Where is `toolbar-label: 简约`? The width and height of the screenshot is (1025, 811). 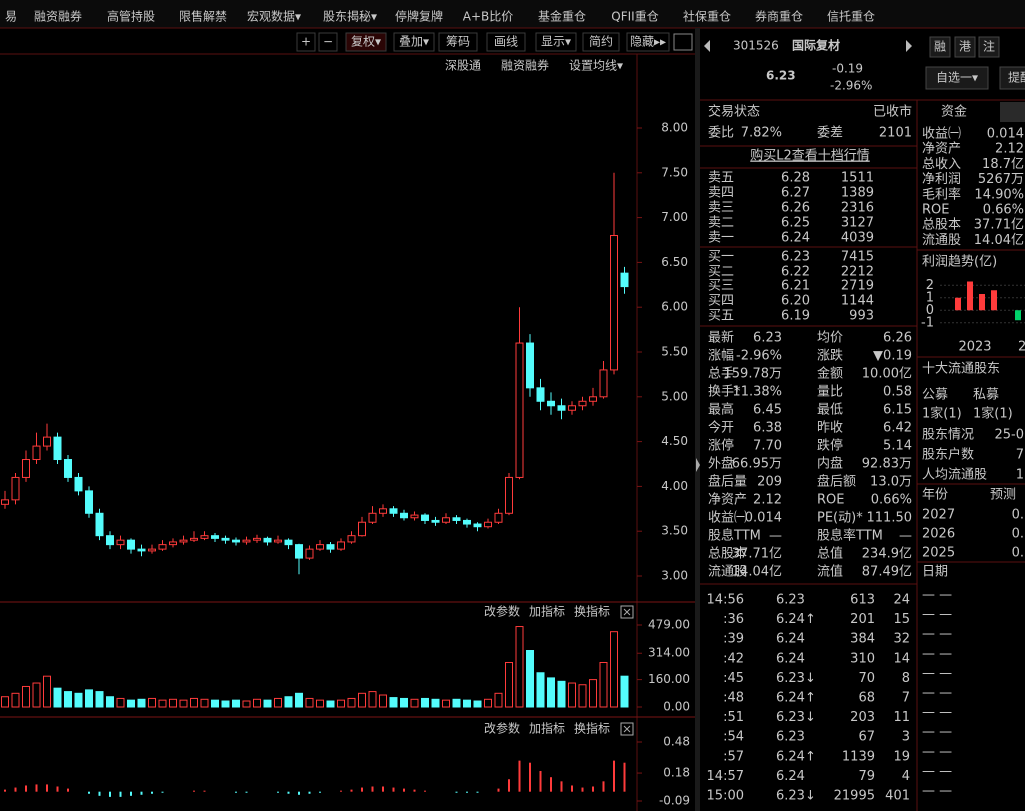 toolbar-label: 简约 is located at coordinates (601, 41).